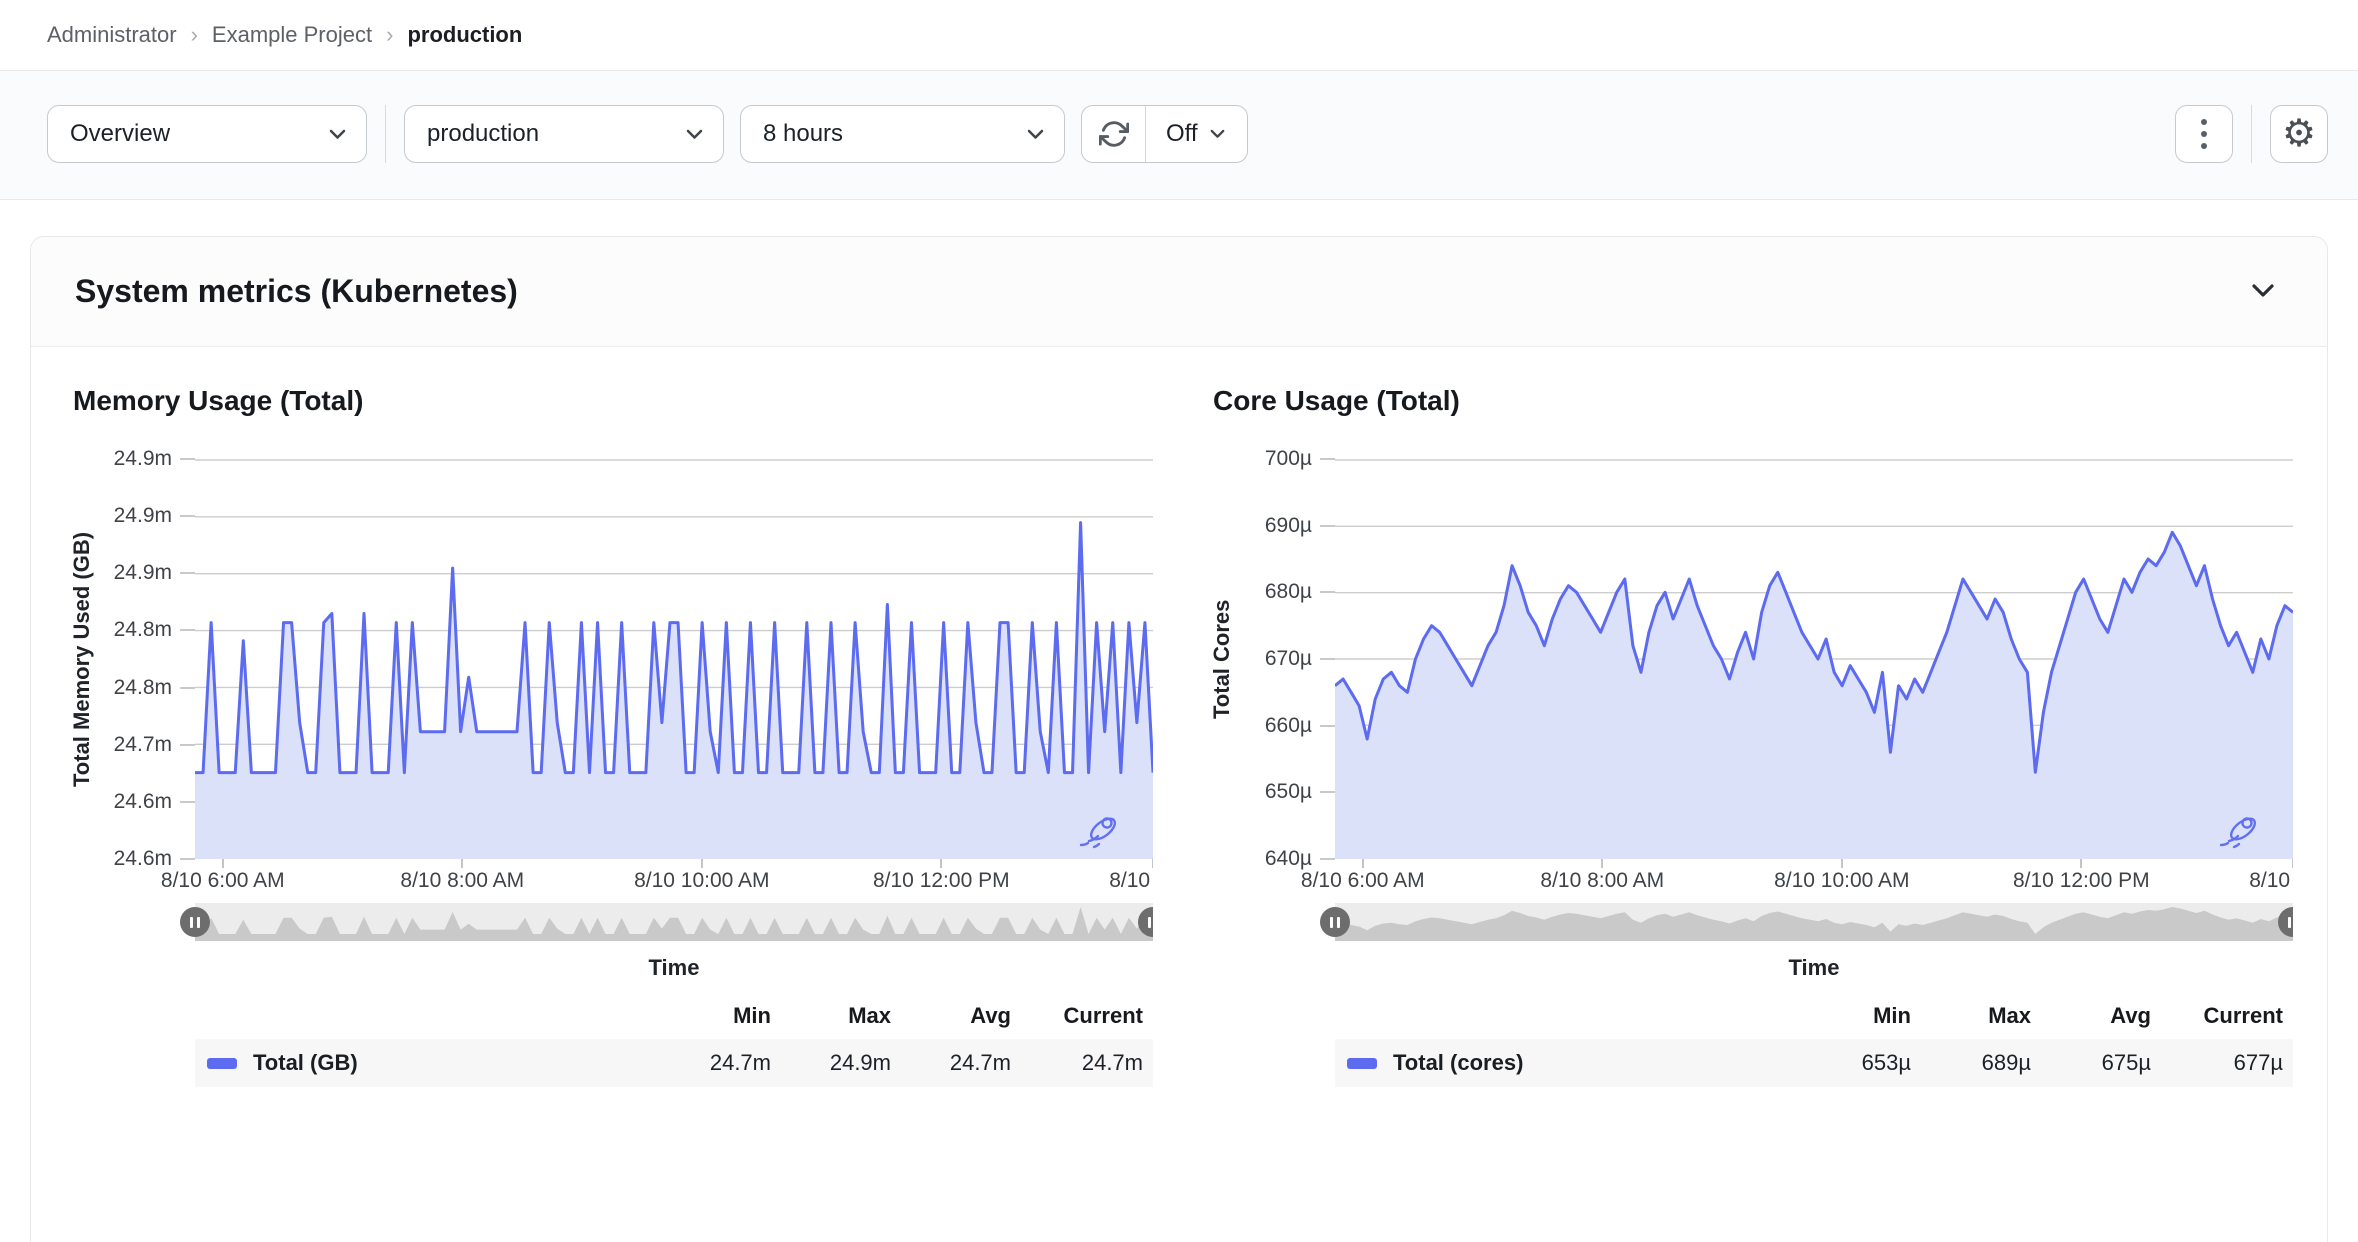 This screenshot has height=1242, width=2358. Describe the element at coordinates (1179, 292) in the screenshot. I see `system-metrics-header: System metrics (Kubernetes)` at that location.